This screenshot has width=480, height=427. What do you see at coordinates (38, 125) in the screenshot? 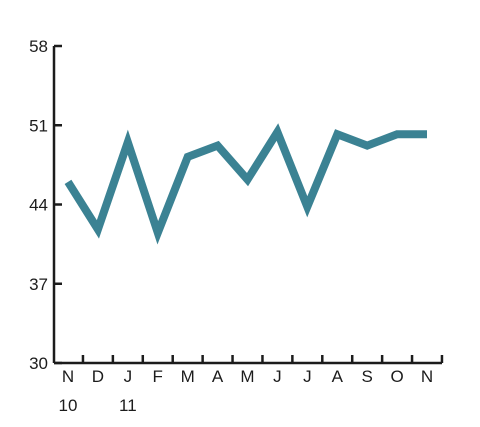
I see `y-tick-label: 51` at bounding box center [38, 125].